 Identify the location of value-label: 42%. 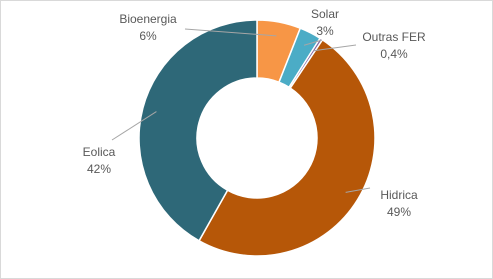
(99, 169).